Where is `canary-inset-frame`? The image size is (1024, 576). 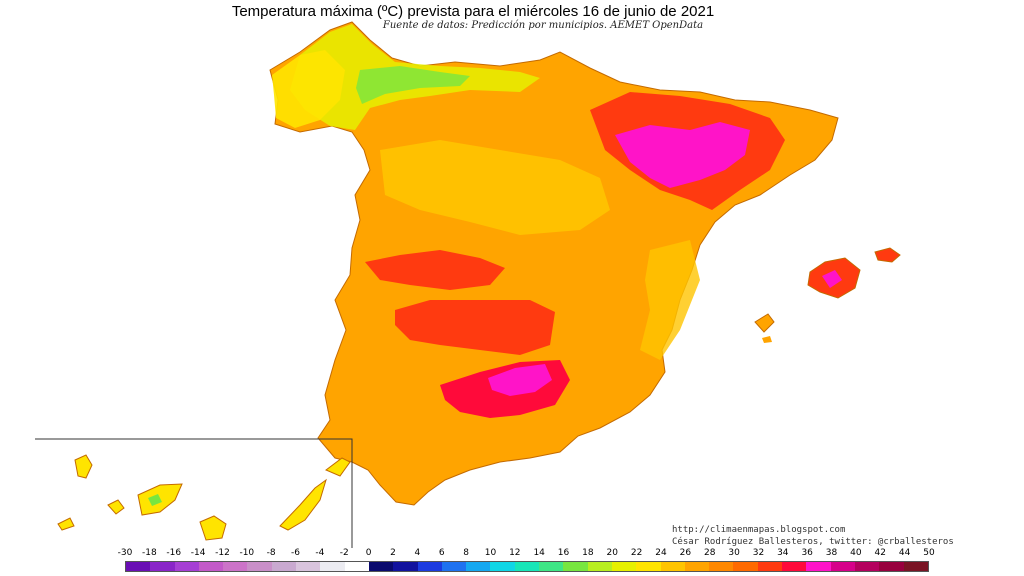
canary-inset-frame is located at coordinates (194, 493).